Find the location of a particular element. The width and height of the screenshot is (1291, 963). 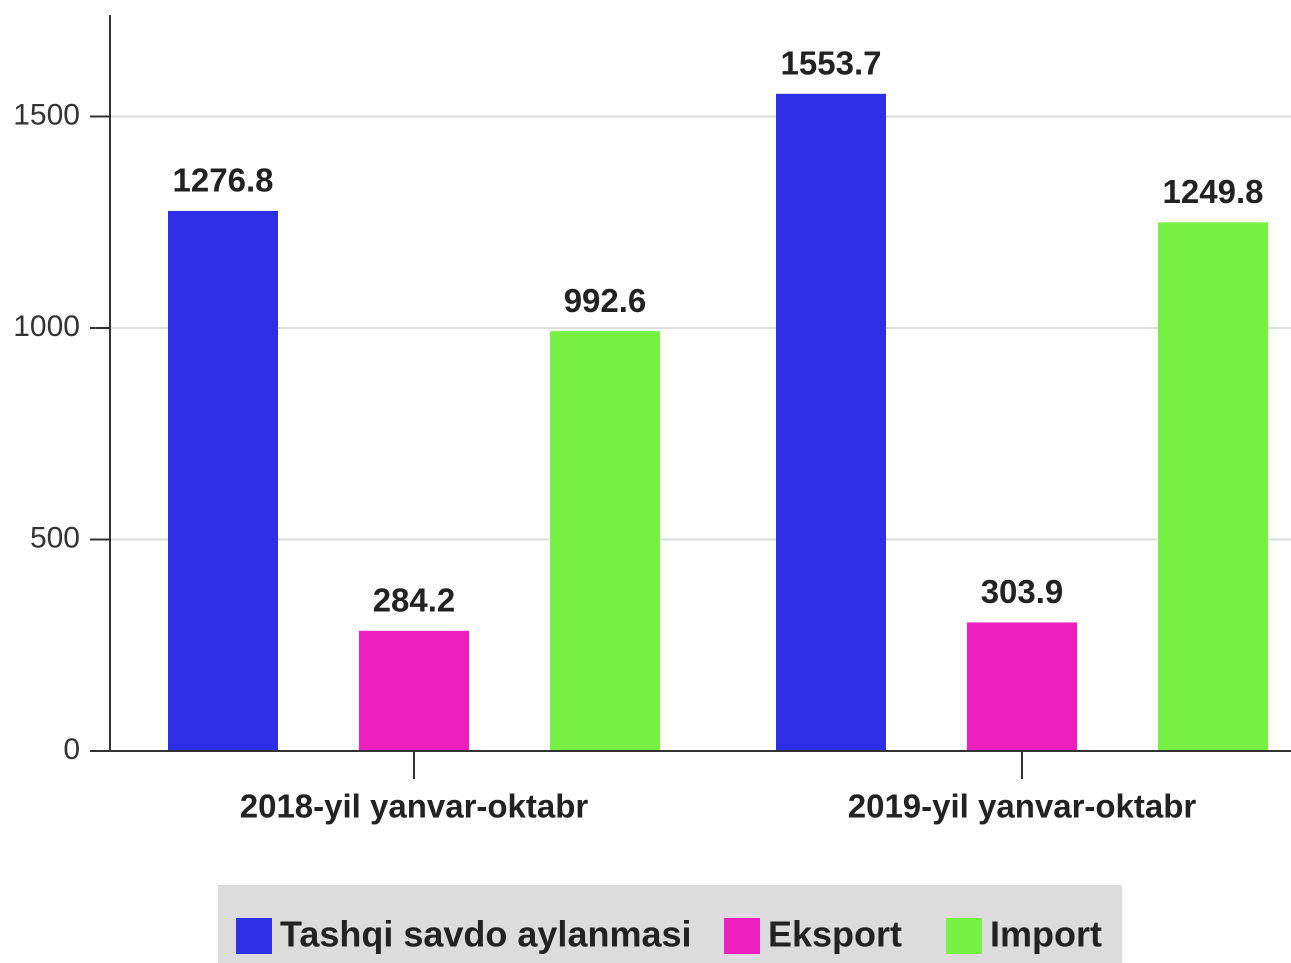

legend-label: Tashqi savdo aylanmasi is located at coordinates (486, 934).